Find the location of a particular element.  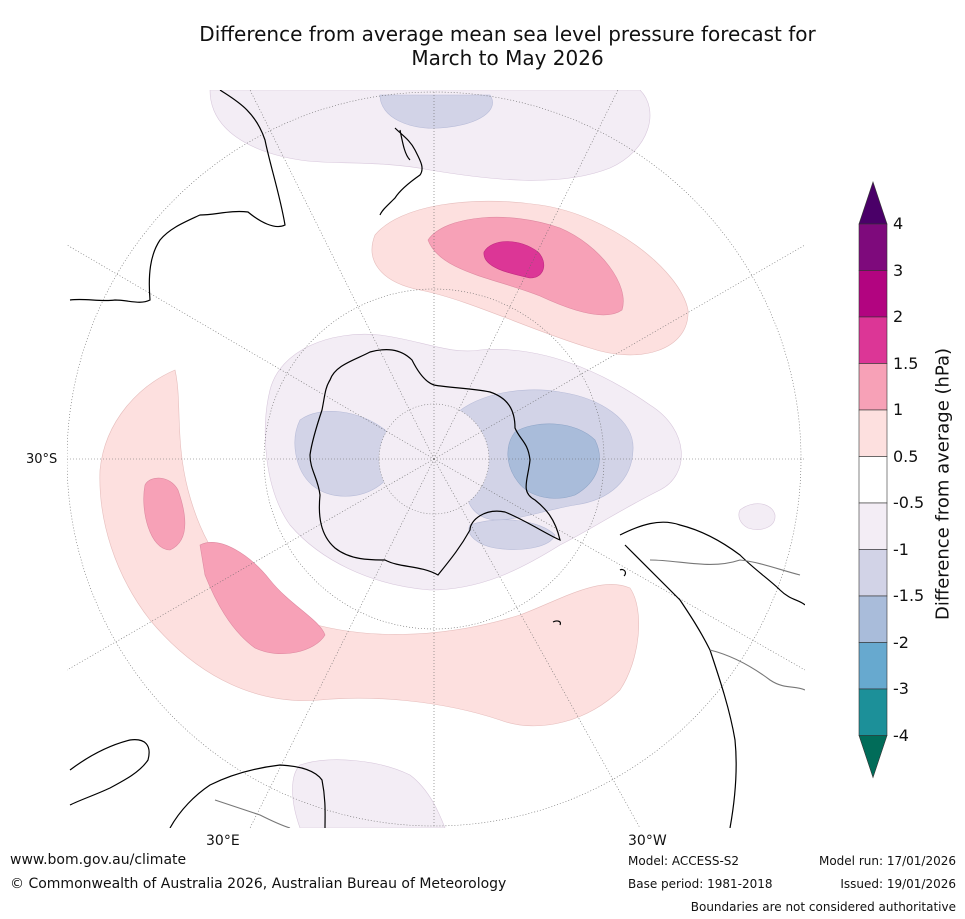

lat-label-30s: 30°S is located at coordinates (42, 459).